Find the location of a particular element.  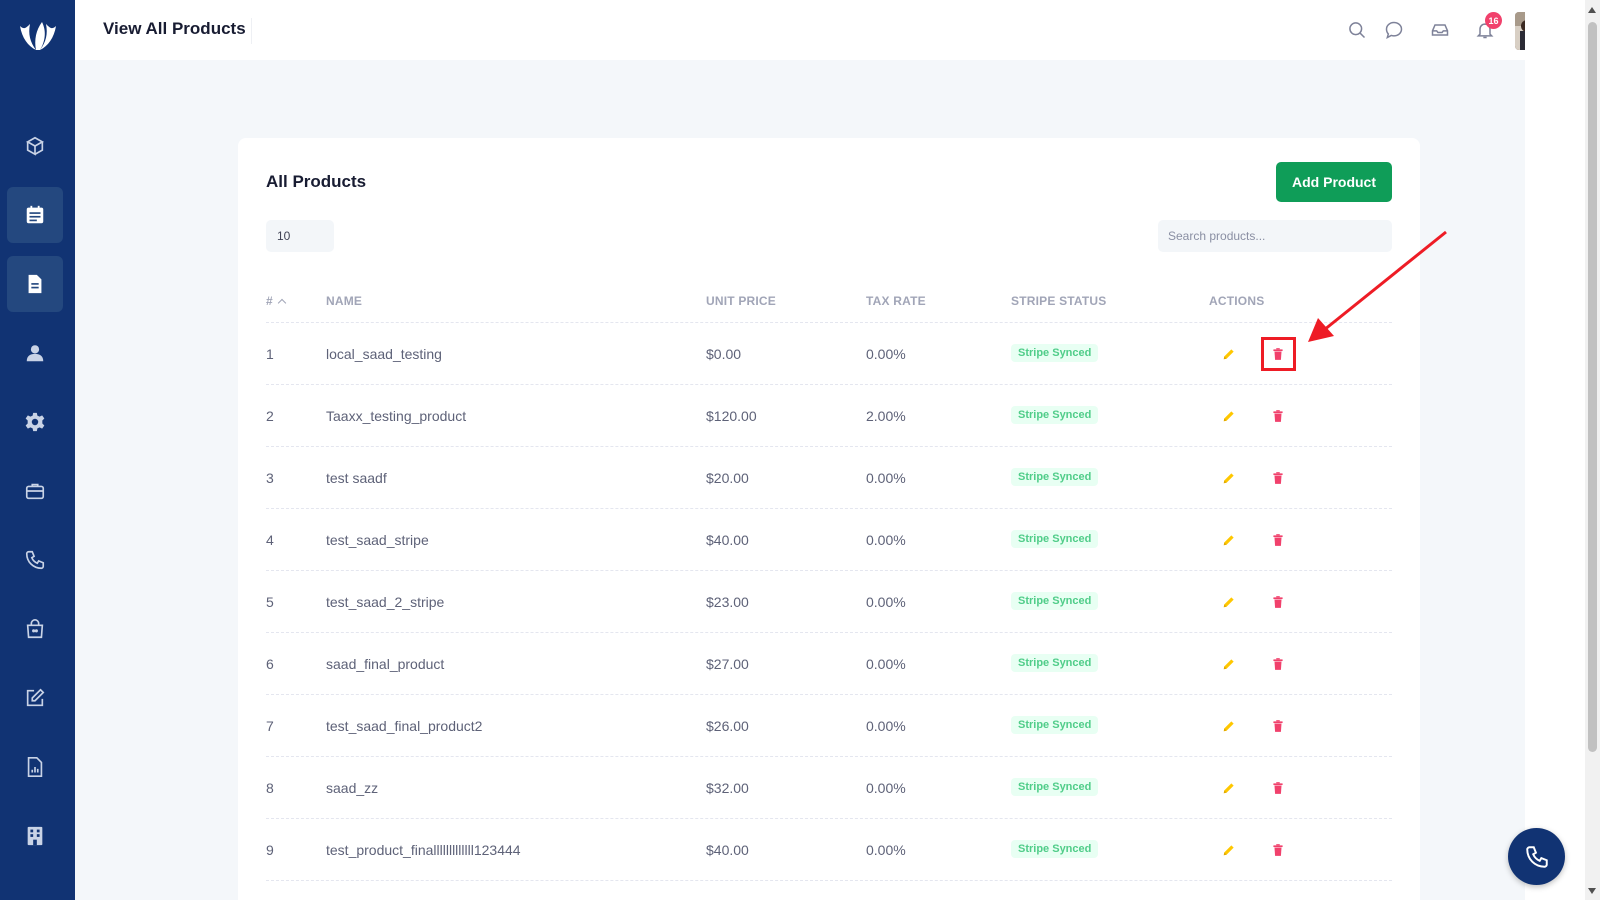

unit-price: $32.00 is located at coordinates (727, 788).